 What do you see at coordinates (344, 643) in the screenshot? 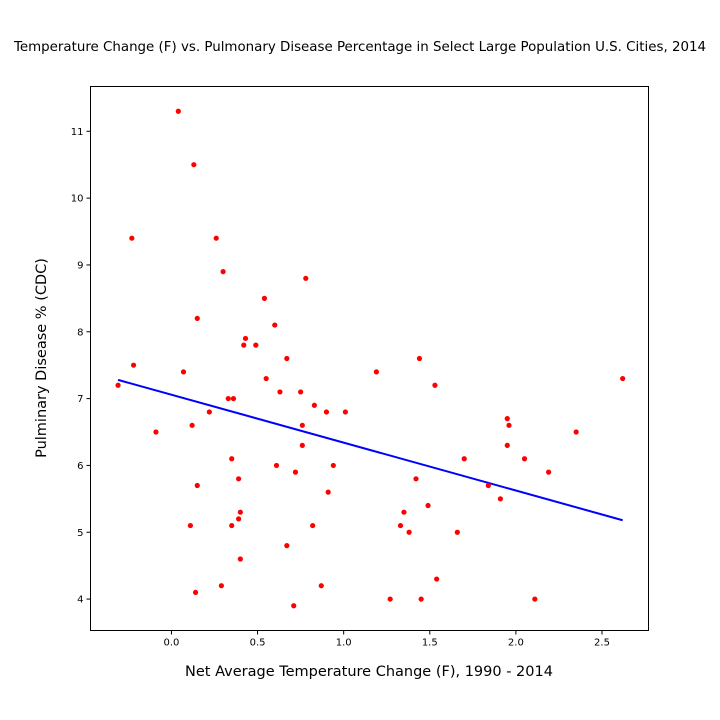
I see `x-tick-label: 1.0` at bounding box center [344, 643].